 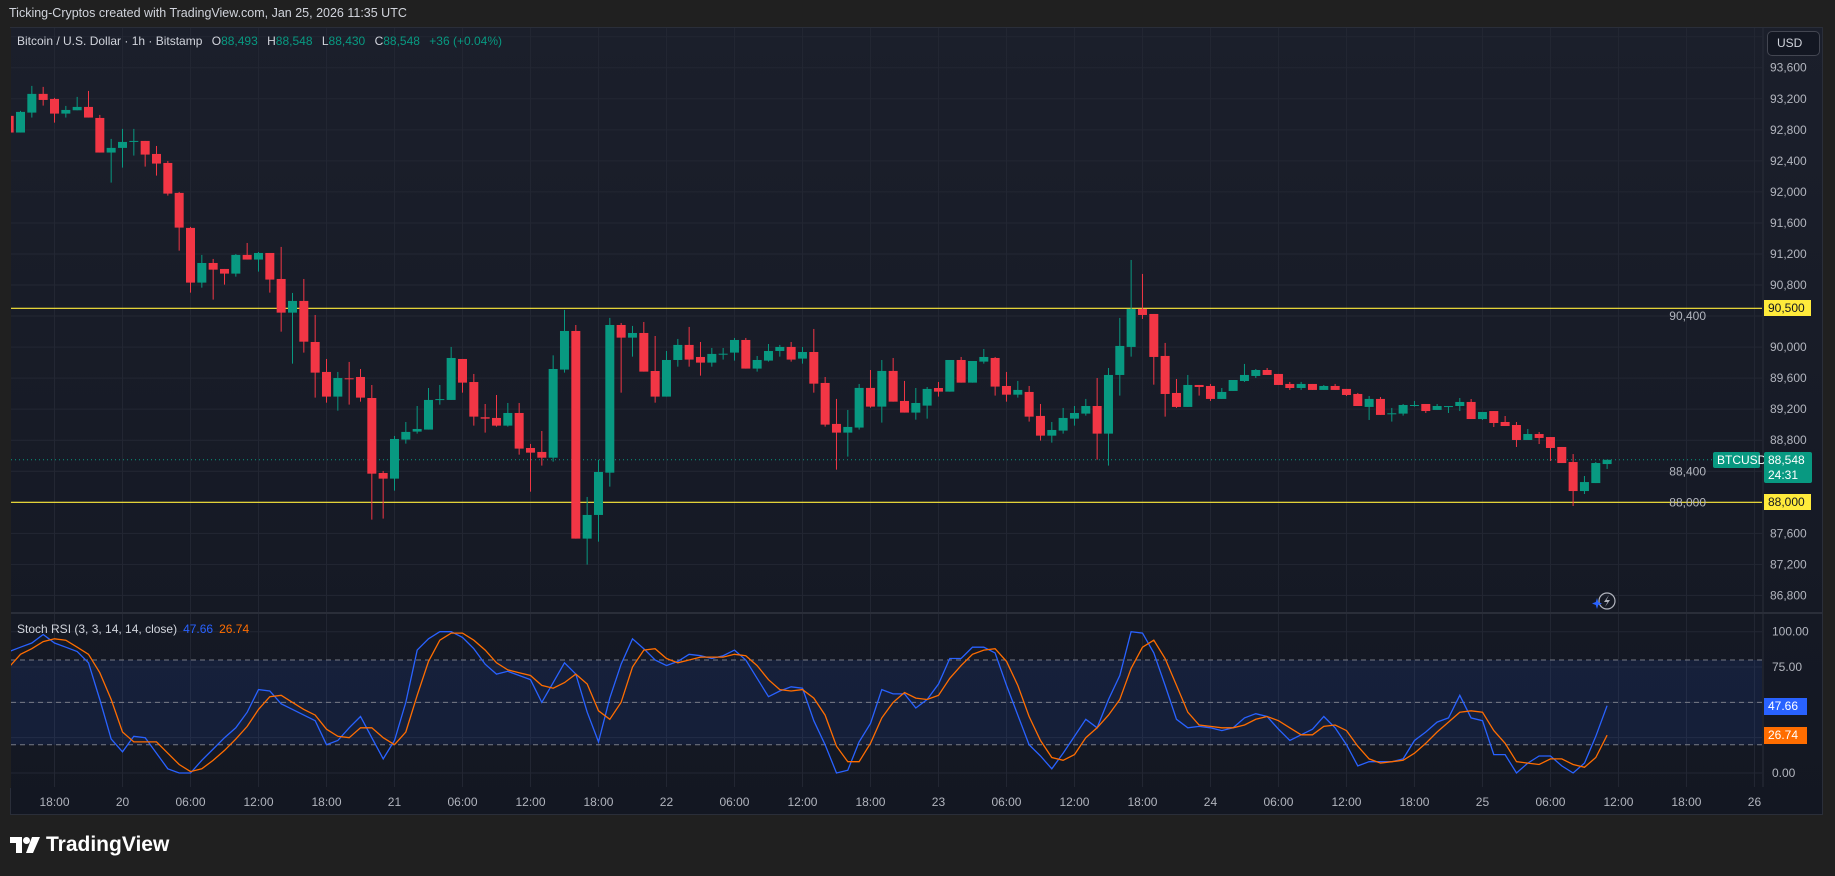 I want to click on symbol-title: Bitcoin / U.S. Dollar · 1h · Bitstamp, so click(x=110, y=41).